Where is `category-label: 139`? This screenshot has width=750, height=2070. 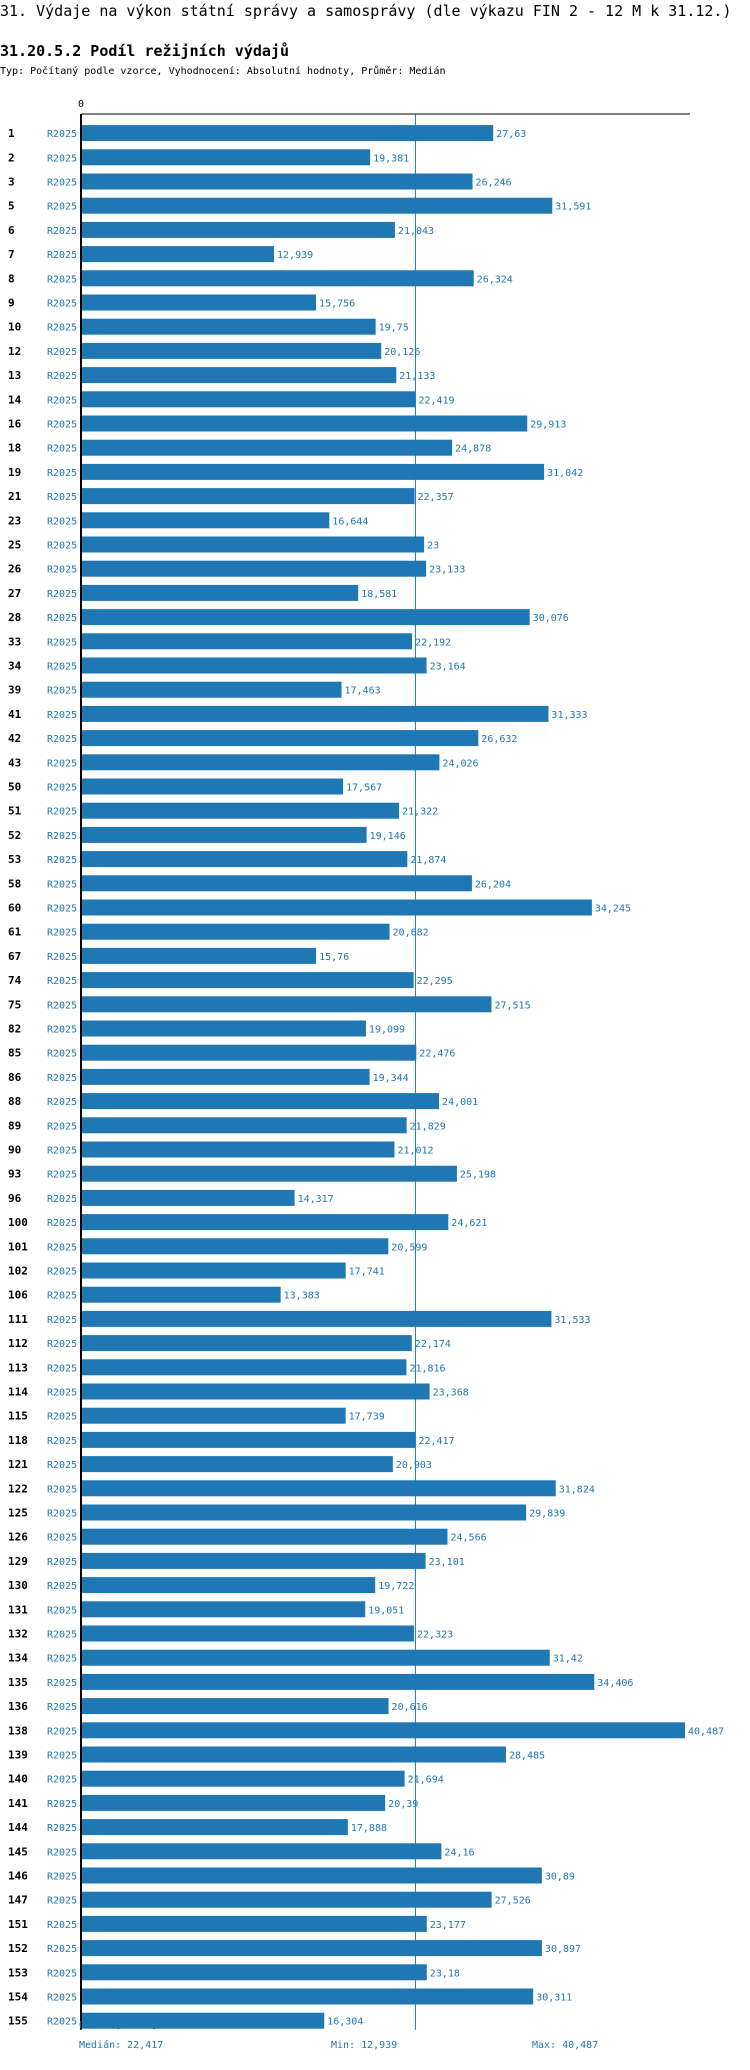 category-label: 139 is located at coordinates (18, 1755).